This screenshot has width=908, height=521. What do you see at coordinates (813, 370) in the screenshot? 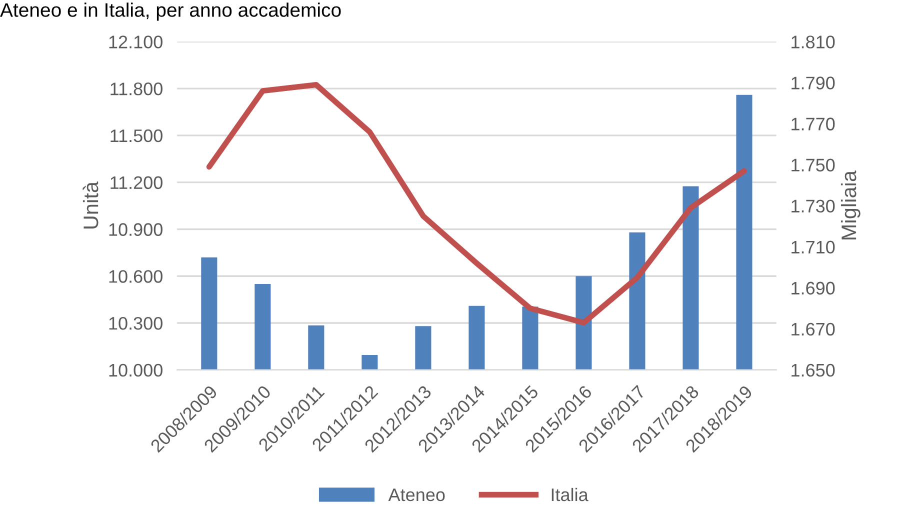
I see `y2-tick-label: 1.650` at bounding box center [813, 370].